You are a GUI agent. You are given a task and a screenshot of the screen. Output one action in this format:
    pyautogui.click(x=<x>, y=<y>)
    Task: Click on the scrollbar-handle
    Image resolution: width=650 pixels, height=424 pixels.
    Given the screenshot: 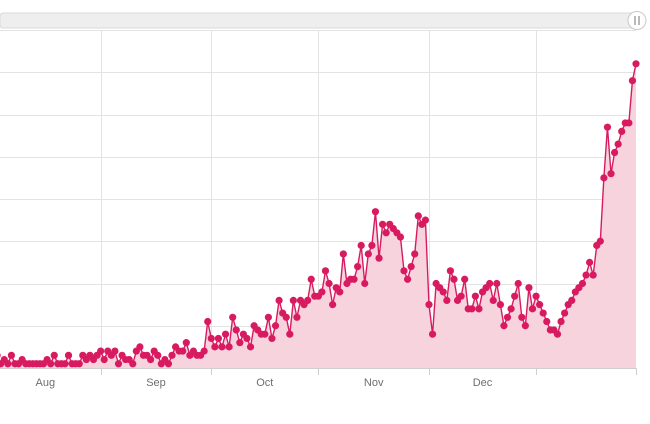 What is the action you would take?
    pyautogui.click(x=637, y=20)
    